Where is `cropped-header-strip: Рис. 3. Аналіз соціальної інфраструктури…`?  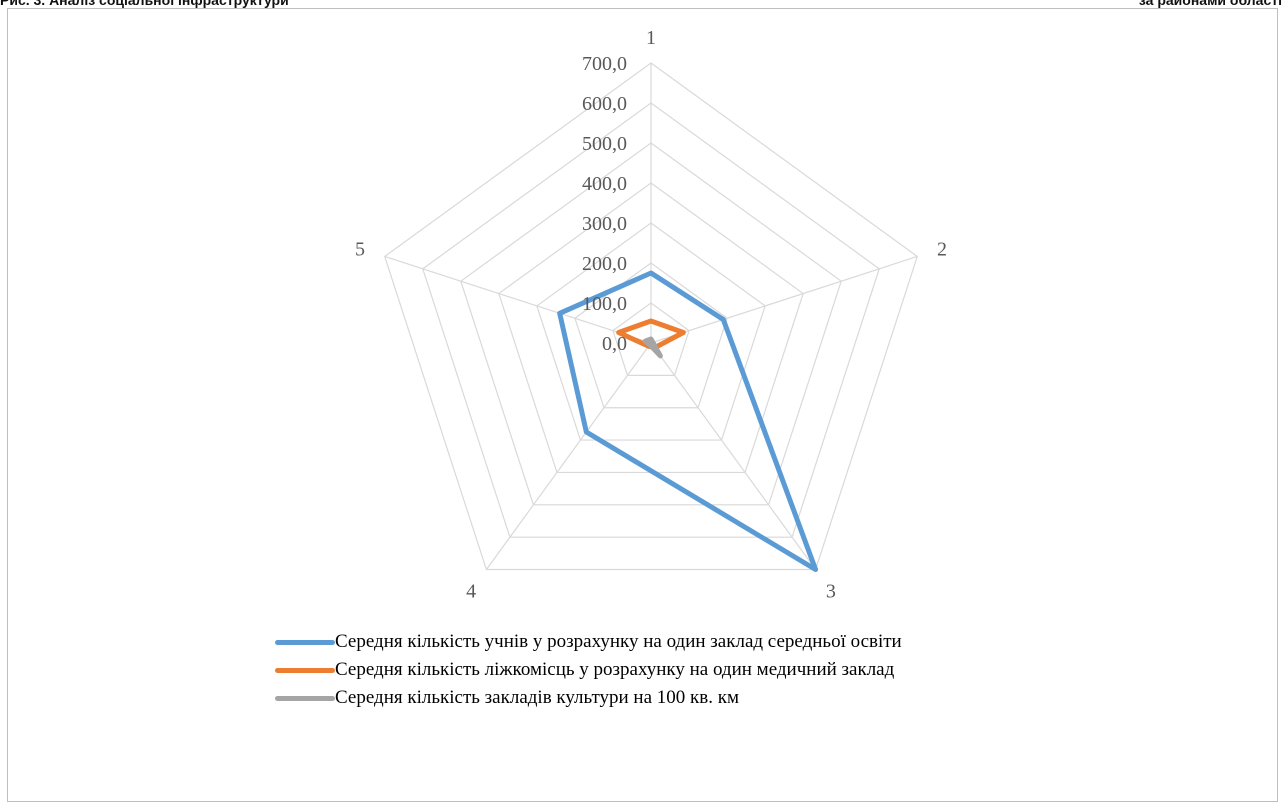
cropped-header-strip: Рис. 3. Аналіз соціальної інфраструктури… is located at coordinates (643, 4).